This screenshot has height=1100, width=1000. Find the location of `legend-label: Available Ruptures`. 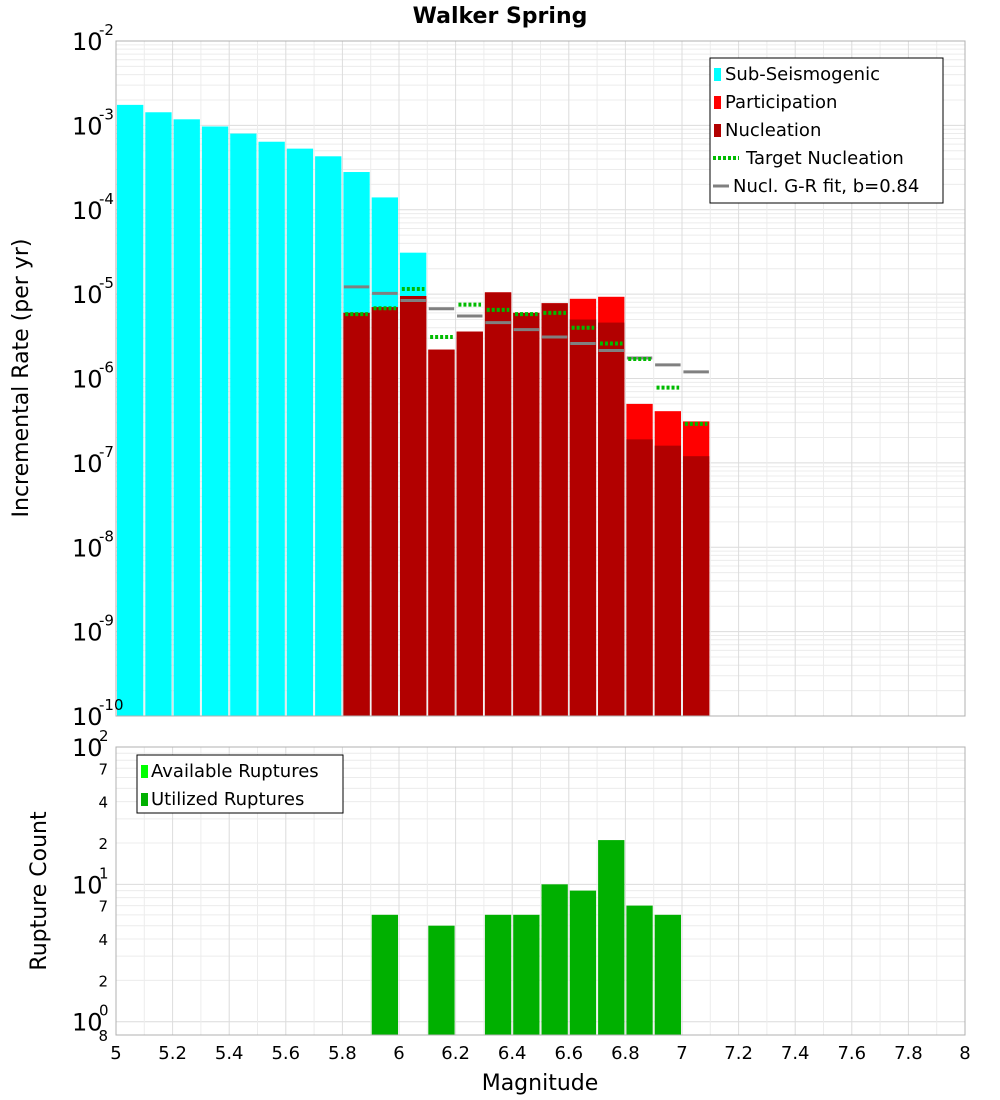

legend-label: Available Ruptures is located at coordinates (235, 771).